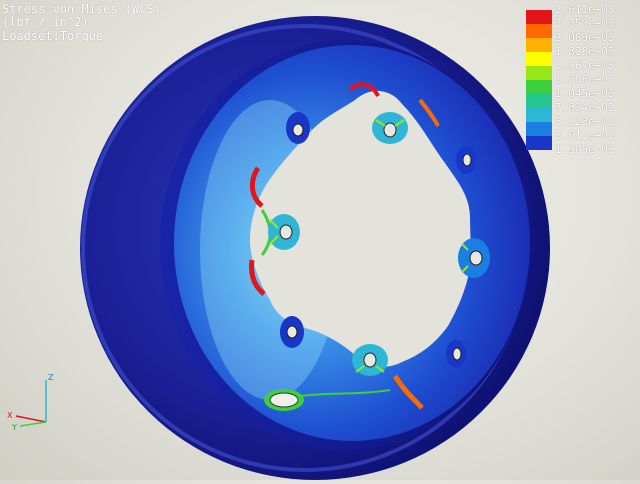 The image size is (640, 484). I want to click on lug-bottom, so click(370, 360).